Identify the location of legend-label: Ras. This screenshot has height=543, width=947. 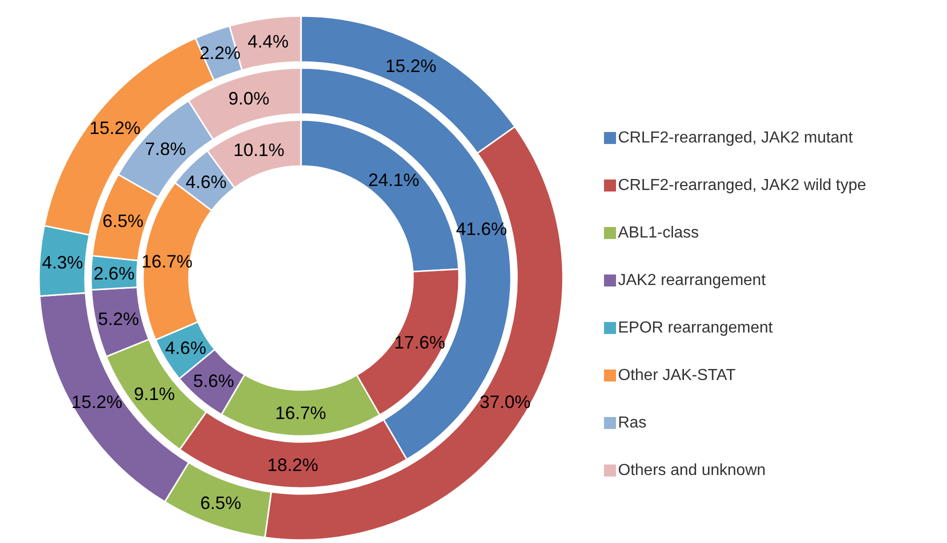
(632, 423).